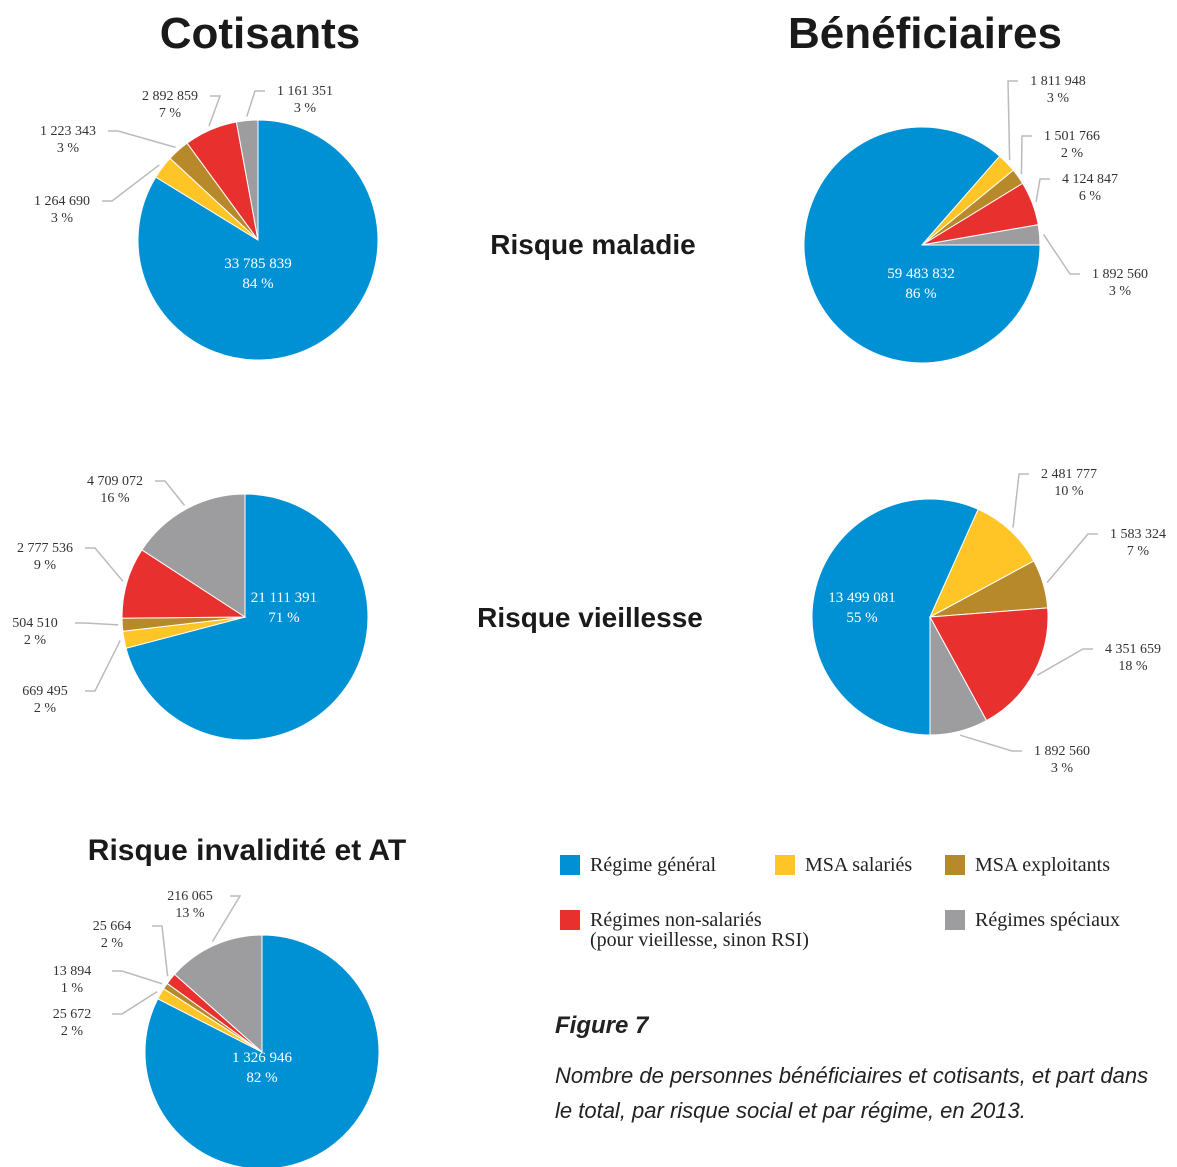  I want to click on value-label: 504 510, so click(35, 623).